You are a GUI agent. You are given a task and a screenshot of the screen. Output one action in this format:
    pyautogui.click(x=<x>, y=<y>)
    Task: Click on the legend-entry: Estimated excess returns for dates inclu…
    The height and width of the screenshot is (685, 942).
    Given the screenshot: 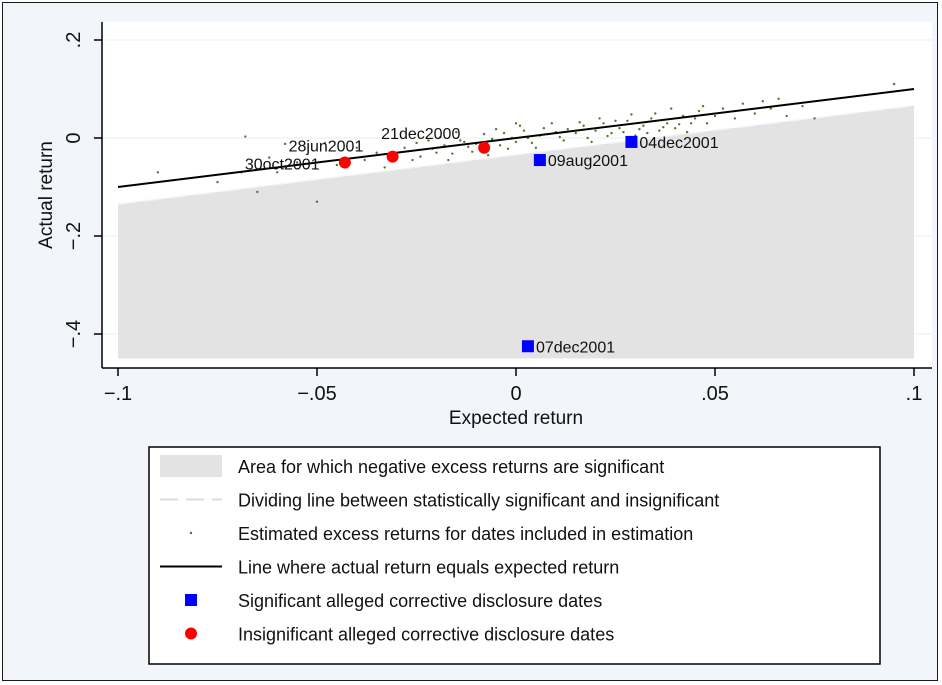 What is the action you would take?
    pyautogui.click(x=441, y=534)
    